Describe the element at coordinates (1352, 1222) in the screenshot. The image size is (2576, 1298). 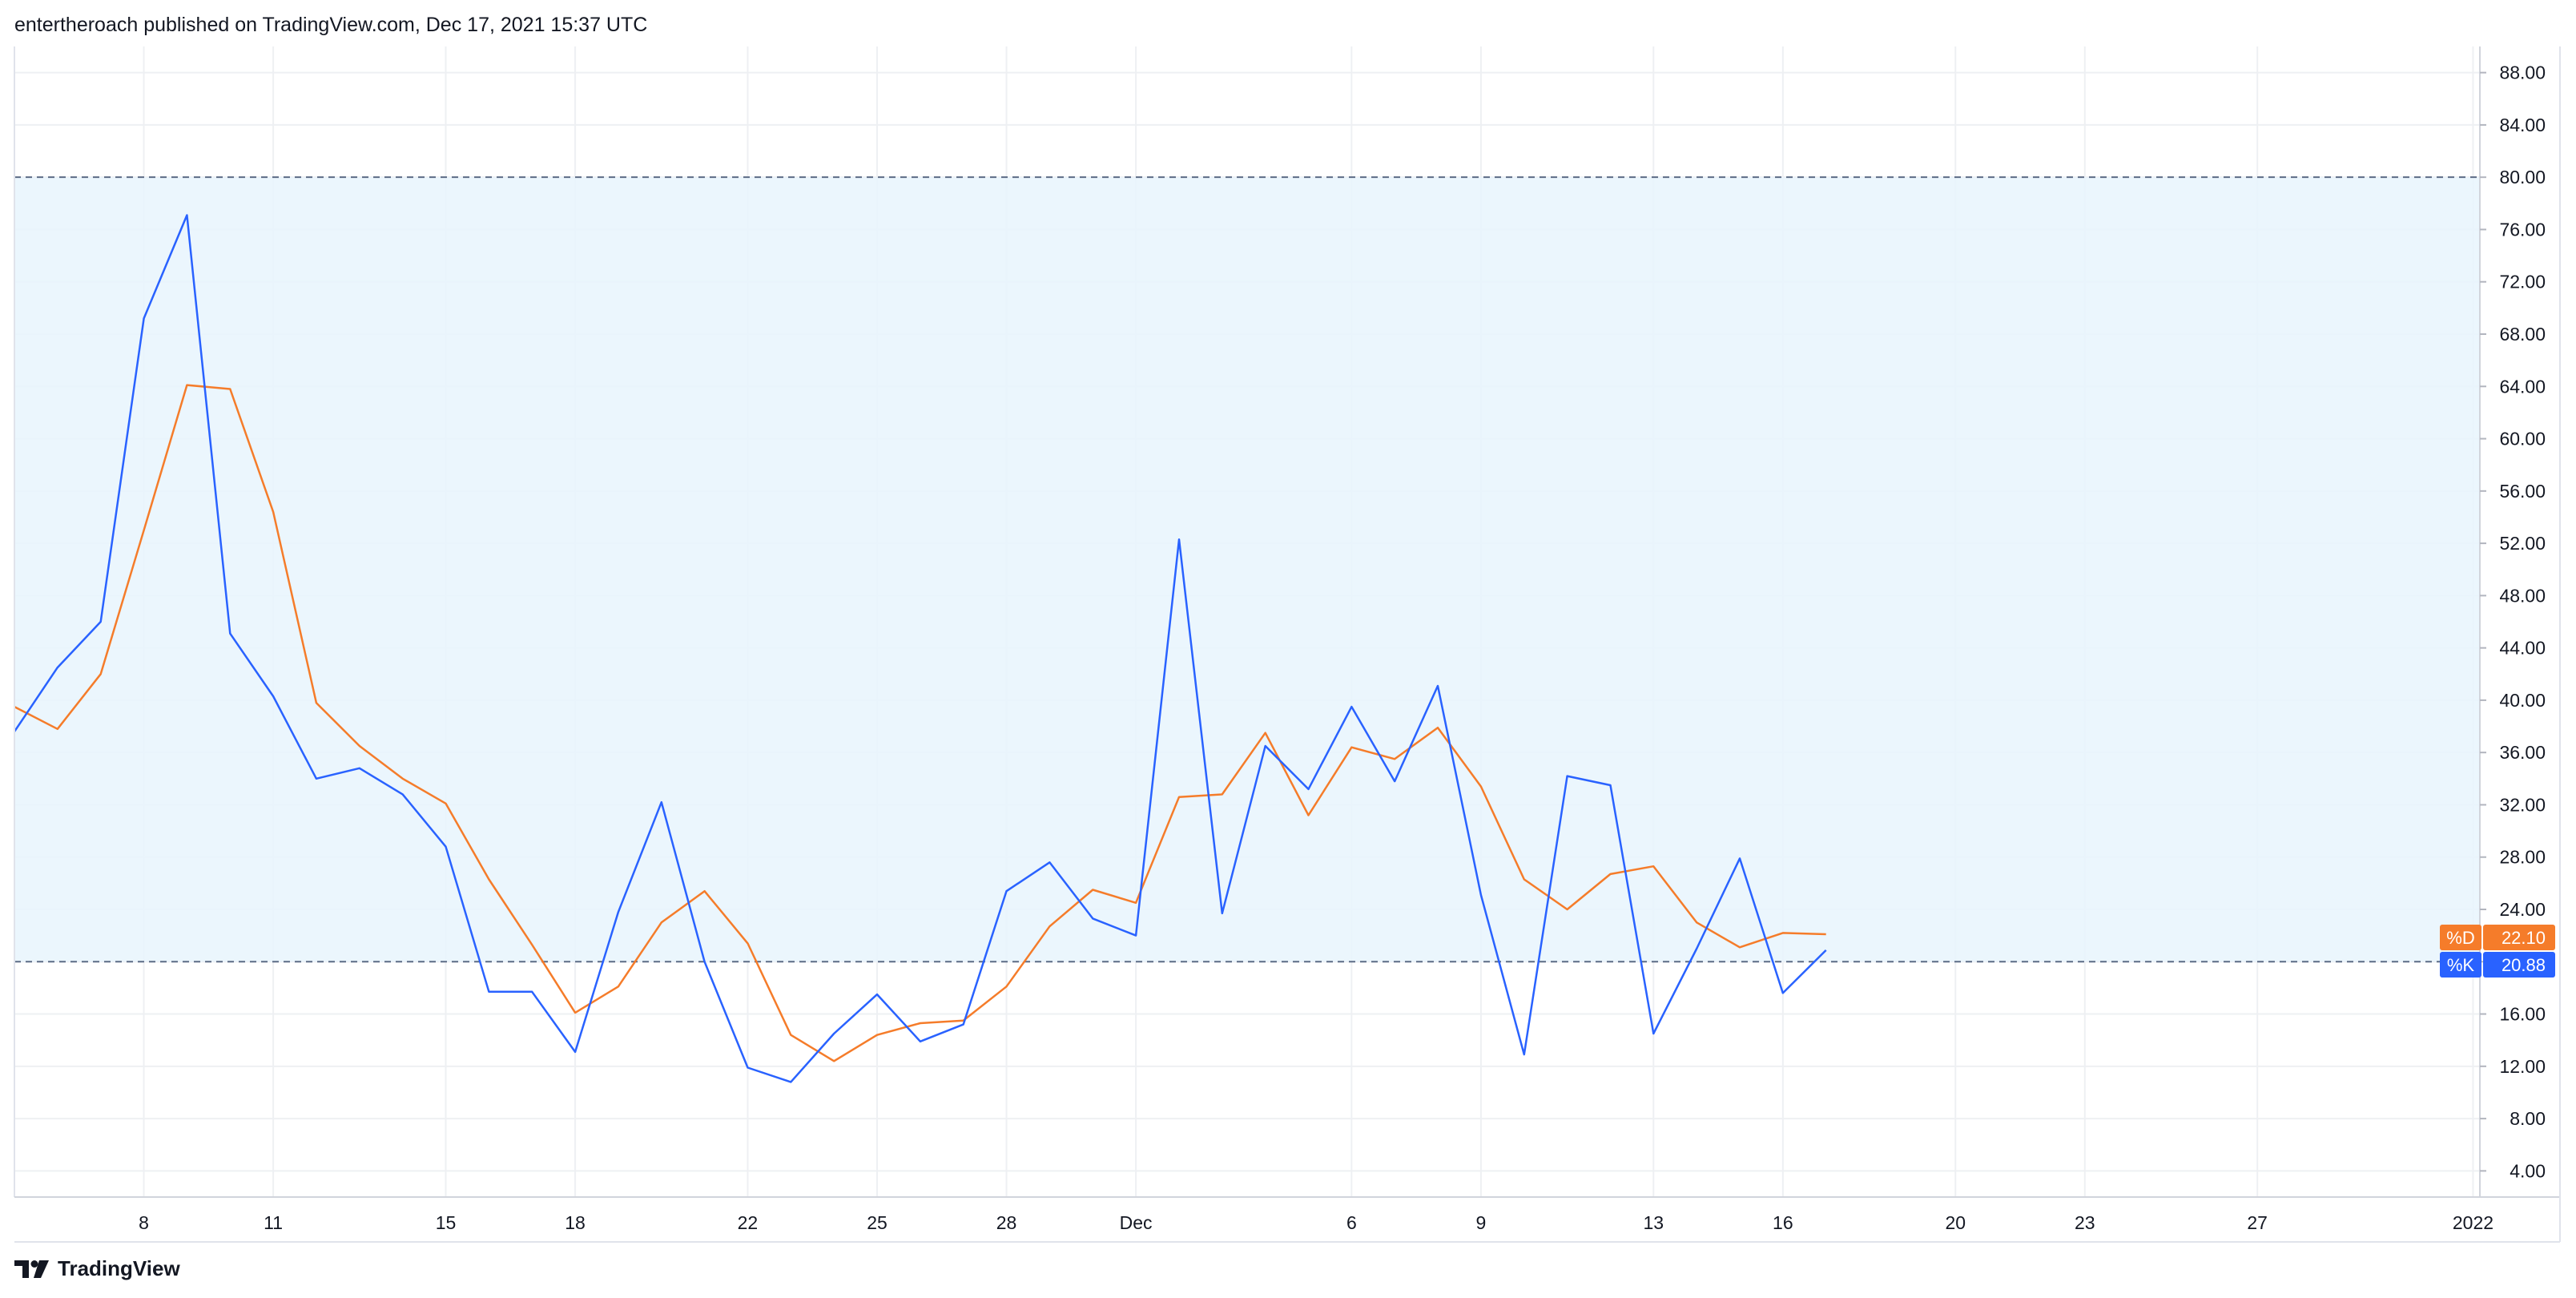
I see `x-tick-label: 6` at that location.